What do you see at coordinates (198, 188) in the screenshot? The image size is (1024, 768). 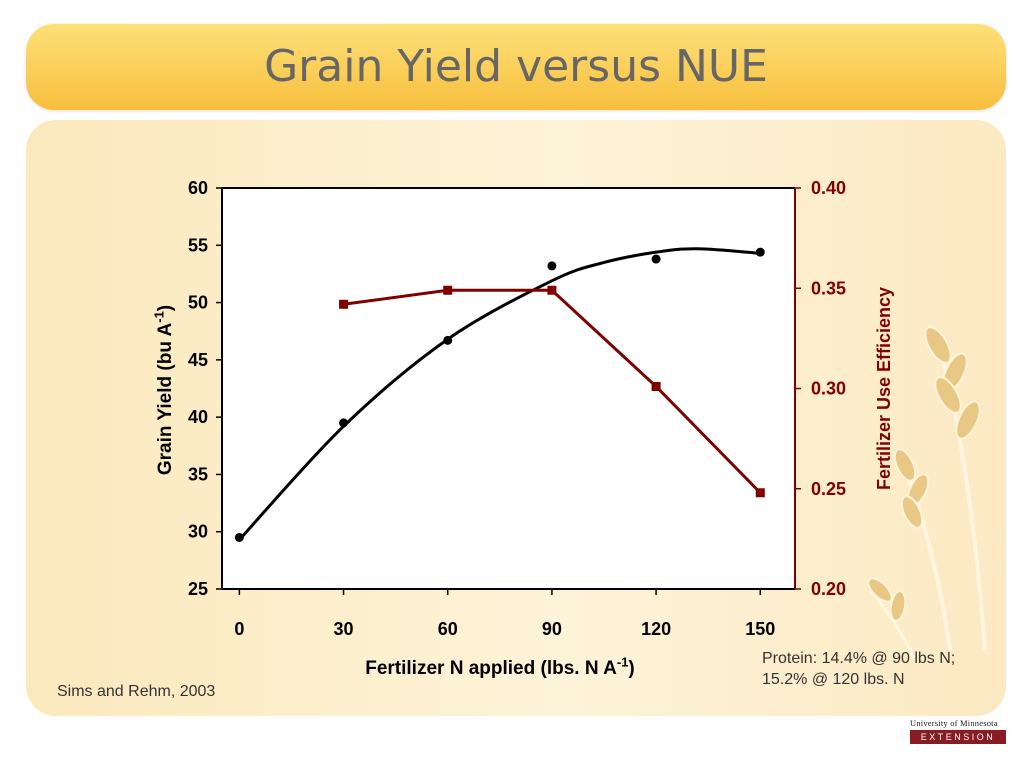 I see `y-left-tick-label: 60` at bounding box center [198, 188].